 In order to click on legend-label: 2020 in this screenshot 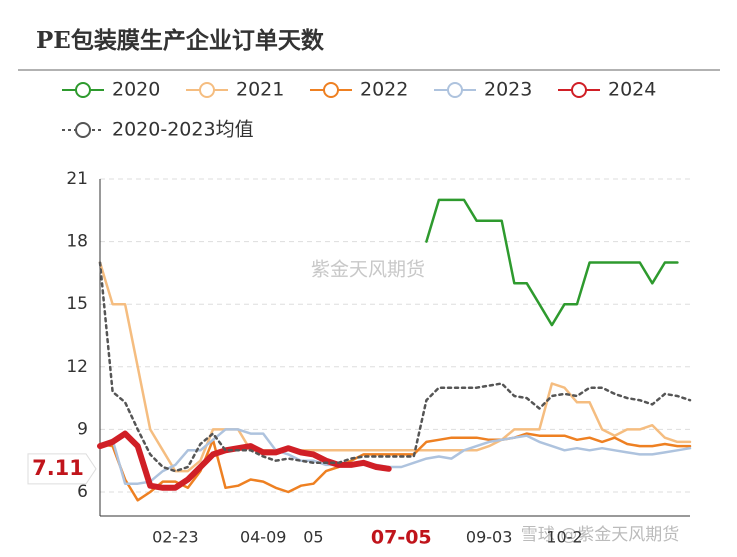, I will do `click(136, 90)`.